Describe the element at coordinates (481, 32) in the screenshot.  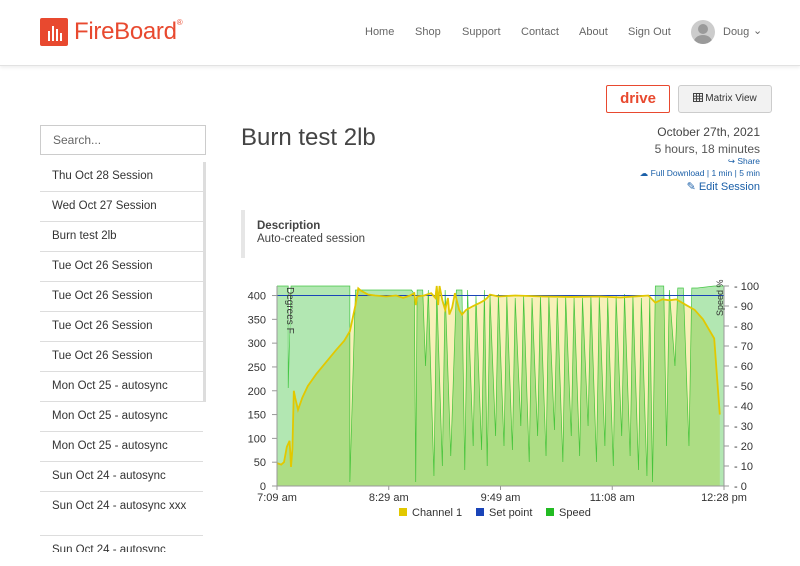
I see `nav-support: Support` at that location.